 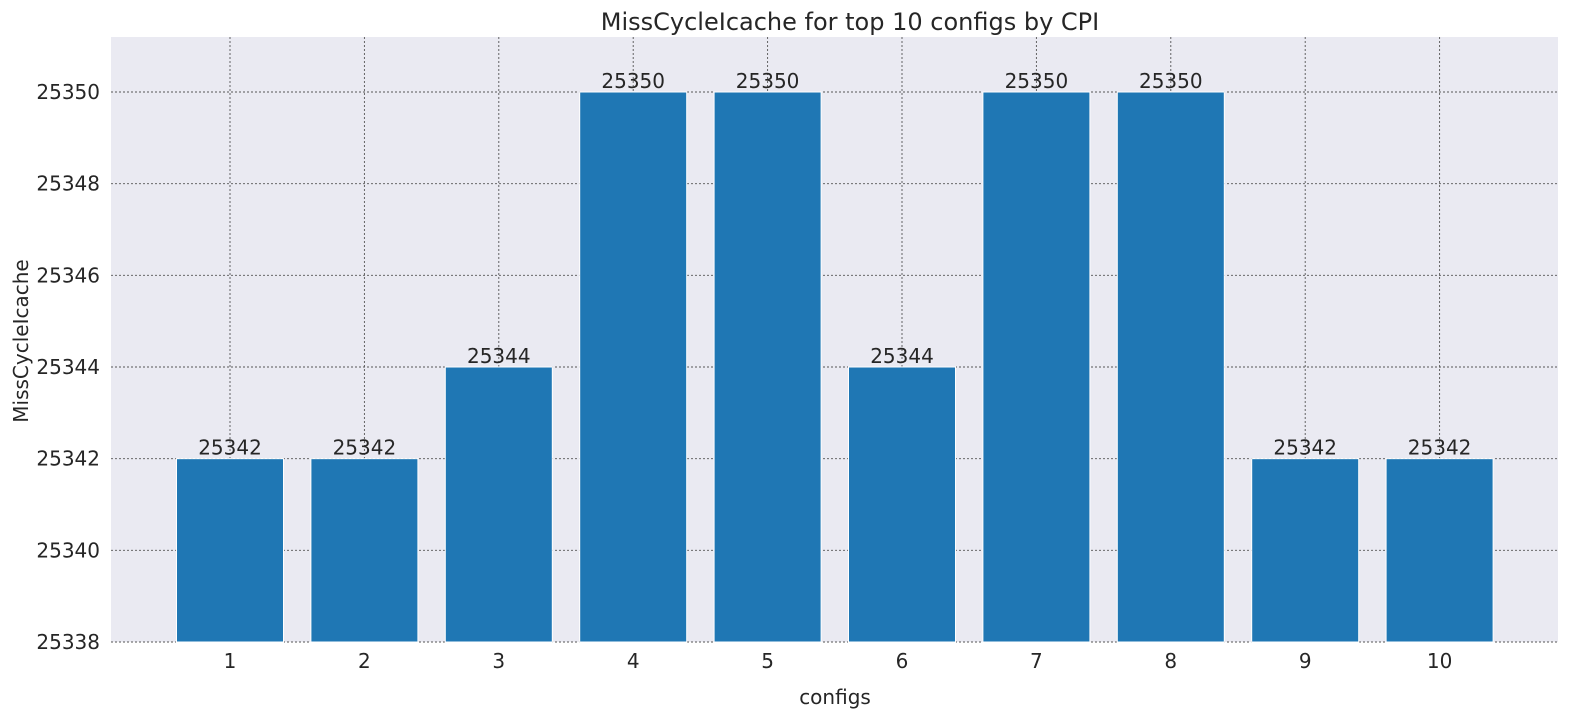 I want to click on y-tick-label: 25342, so click(x=68, y=459).